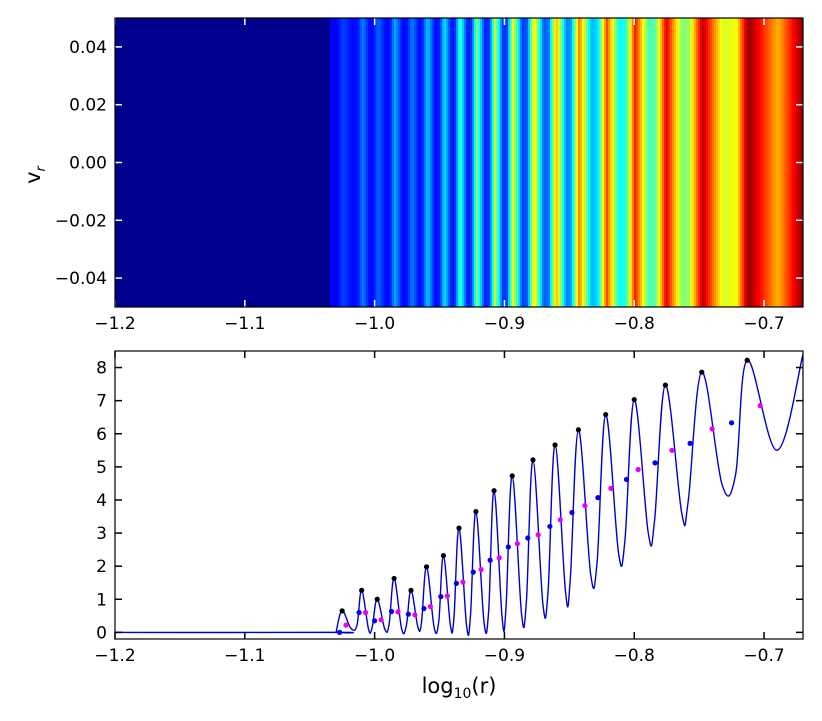 This screenshot has width=822, height=721. What do you see at coordinates (88, 106) in the screenshot?
I see `y-tick-label: 0.02` at bounding box center [88, 106].